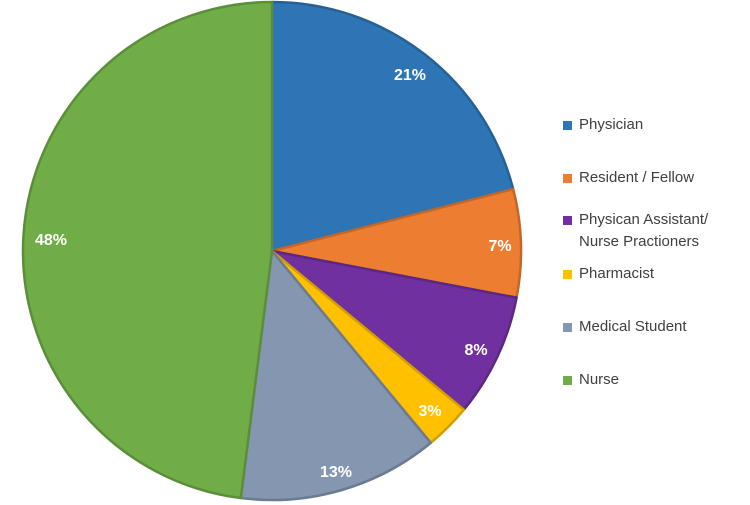  Describe the element at coordinates (611, 124) in the screenshot. I see `legend-label-physician: Physician` at that location.